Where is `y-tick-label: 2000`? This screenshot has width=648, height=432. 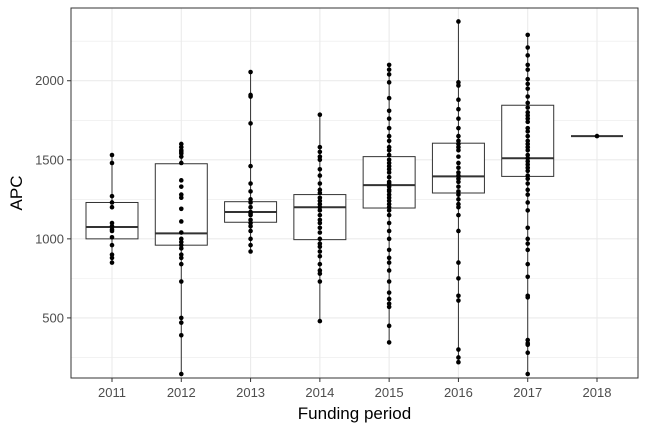 y-tick-label: 2000 is located at coordinates (49, 80).